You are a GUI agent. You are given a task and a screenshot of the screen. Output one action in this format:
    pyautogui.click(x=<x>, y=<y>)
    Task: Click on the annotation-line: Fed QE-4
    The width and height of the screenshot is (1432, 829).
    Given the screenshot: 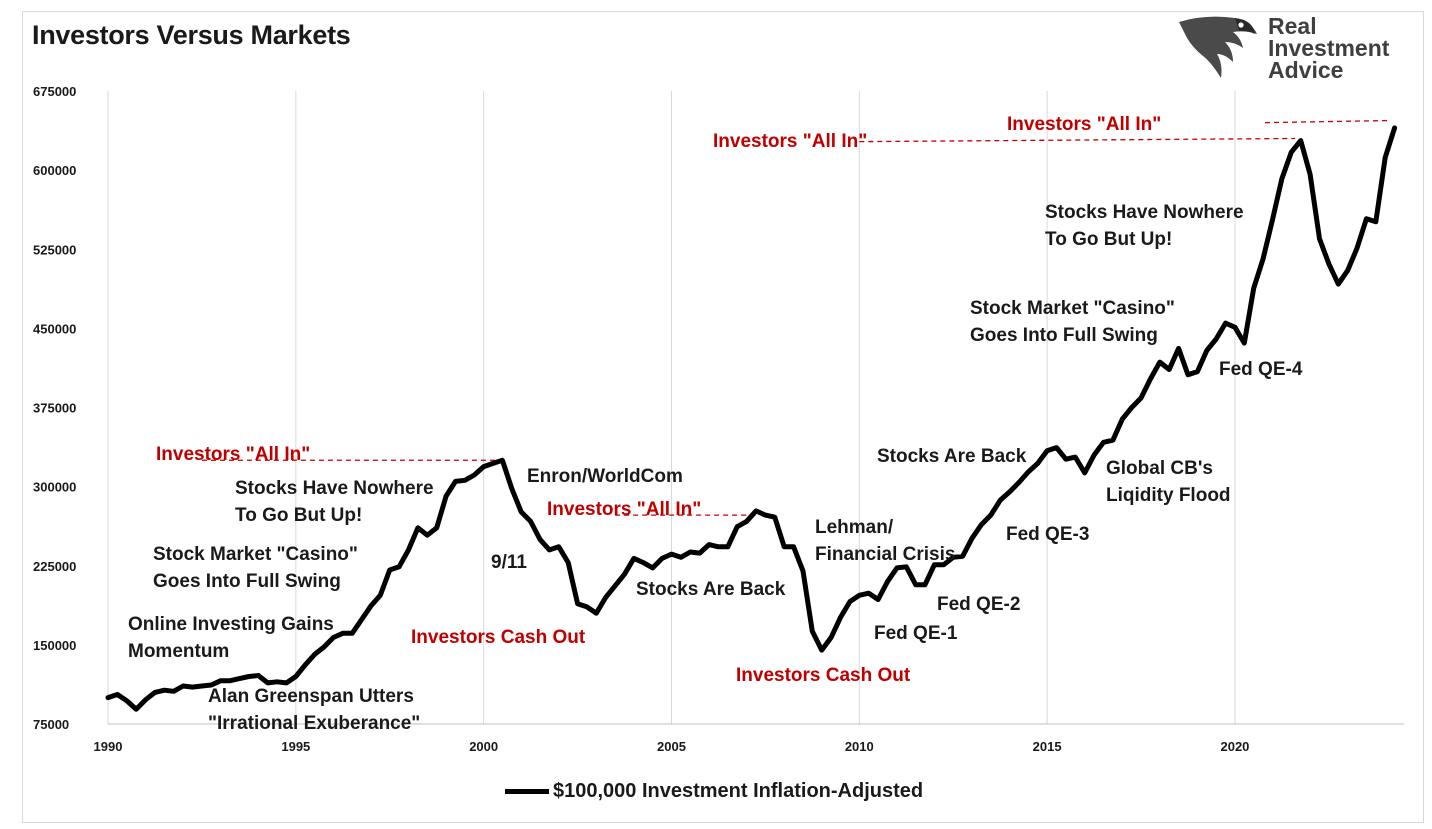 What is the action you would take?
    pyautogui.click(x=1261, y=369)
    